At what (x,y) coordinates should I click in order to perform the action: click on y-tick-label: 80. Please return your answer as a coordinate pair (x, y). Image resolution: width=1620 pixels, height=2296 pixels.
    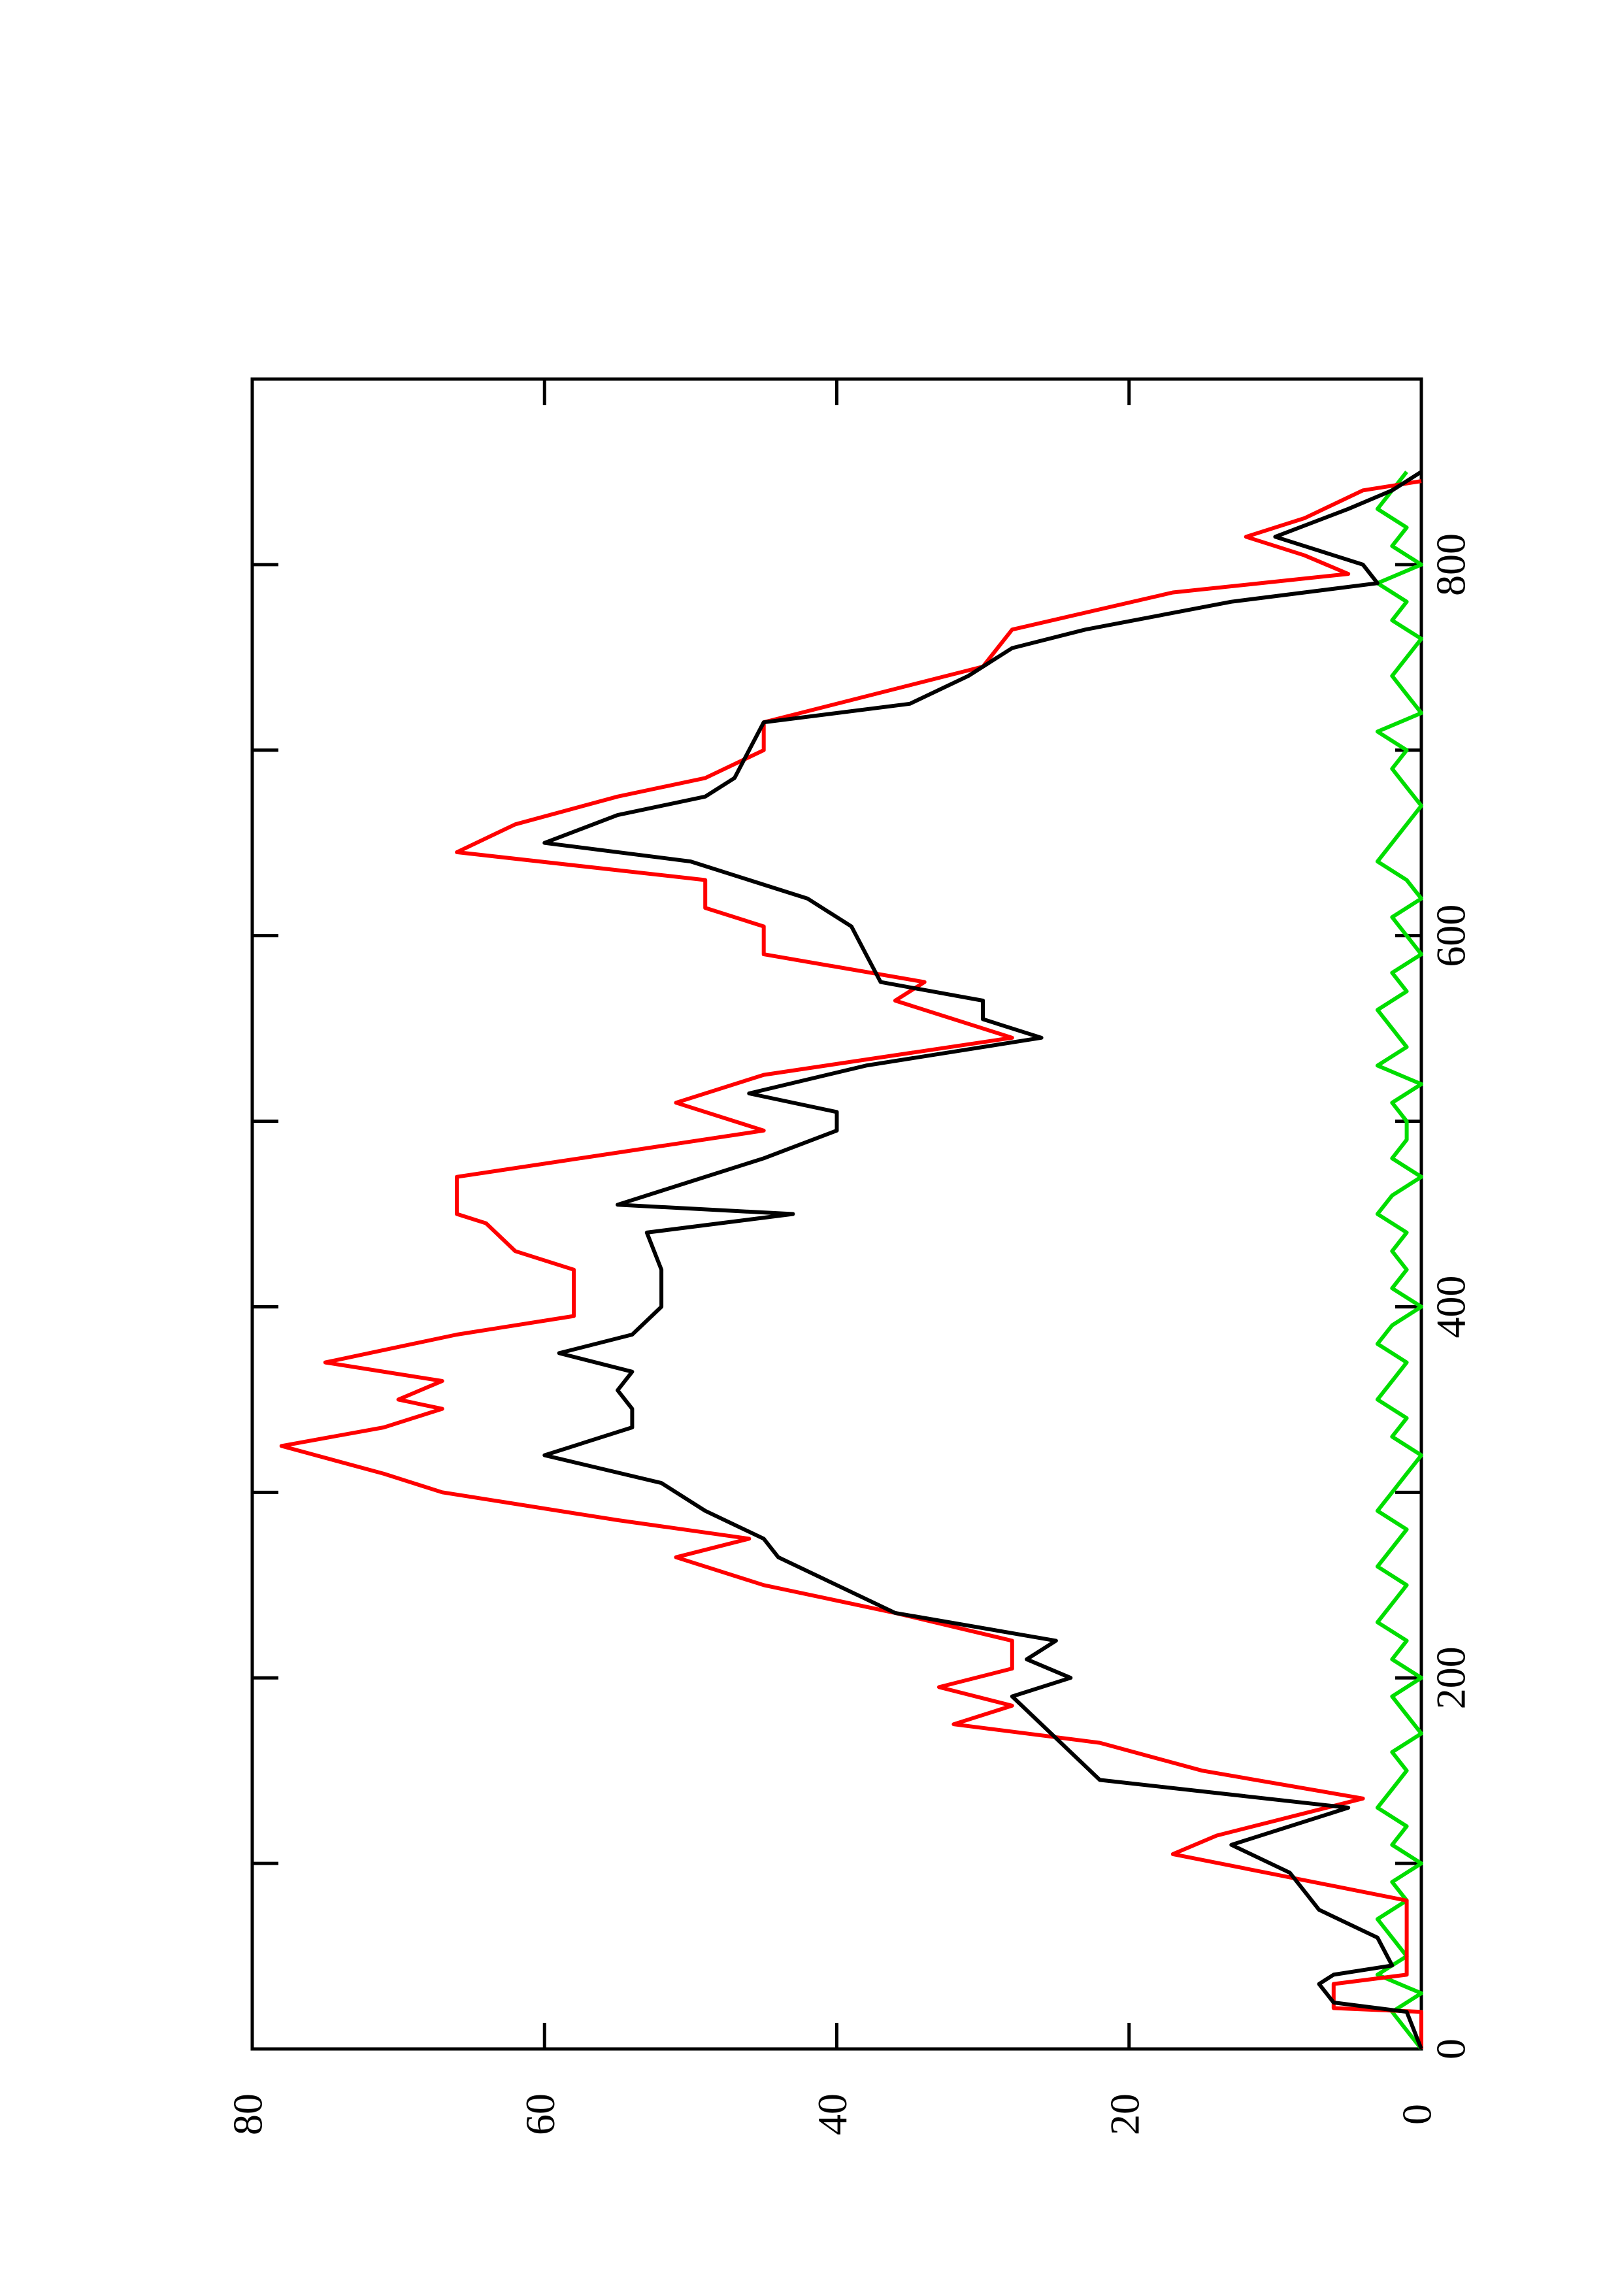
    Looking at the image, I should click on (248, 2114).